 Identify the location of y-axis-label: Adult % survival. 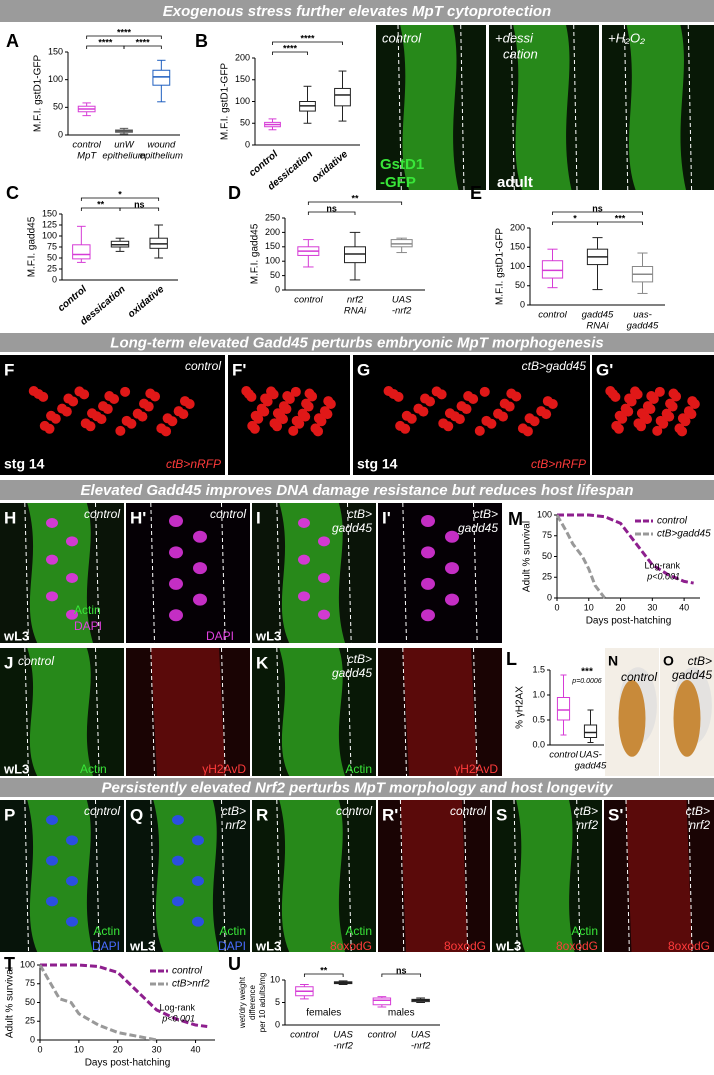
(10, 1002).